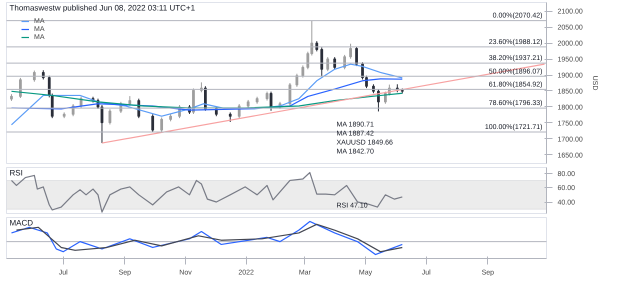 This screenshot has height=281, width=624. What do you see at coordinates (103, 8) in the screenshot?
I see `chart-title: Thomaswestw published Jun 08, 2022 03:11 UTC+1` at bounding box center [103, 8].